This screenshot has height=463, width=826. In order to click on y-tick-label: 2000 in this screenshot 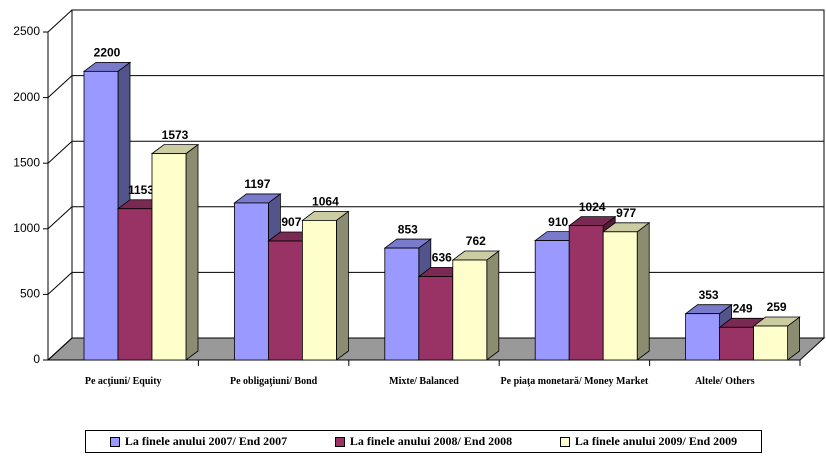, I will do `click(26, 97)`.